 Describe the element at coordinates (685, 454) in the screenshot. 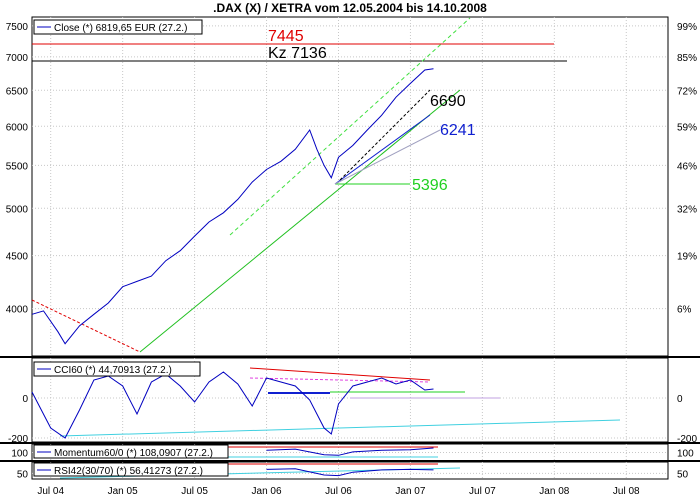

I see `y-tick-label-right: 100` at that location.